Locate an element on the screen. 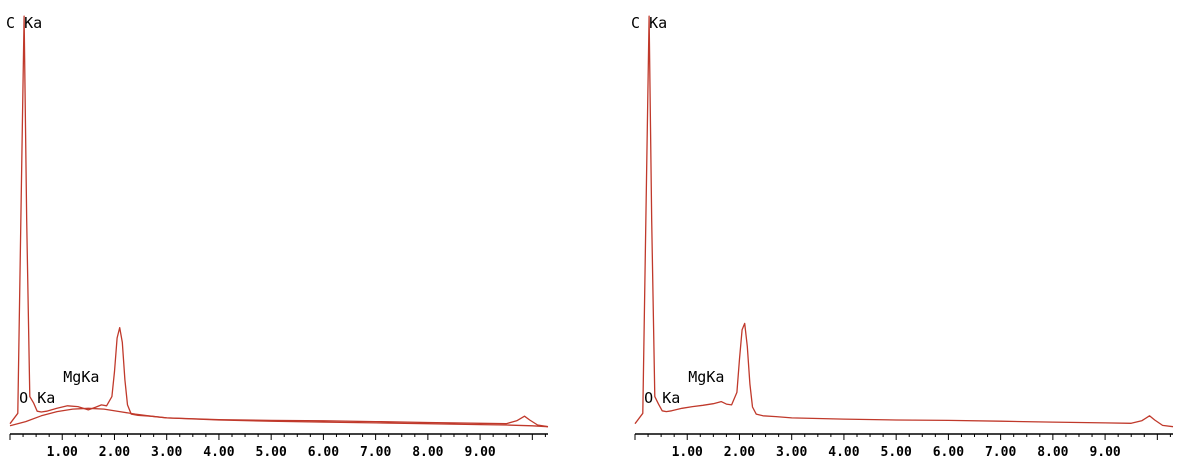 This screenshot has width=1185, height=461. background-fit-line is located at coordinates (279, 417).